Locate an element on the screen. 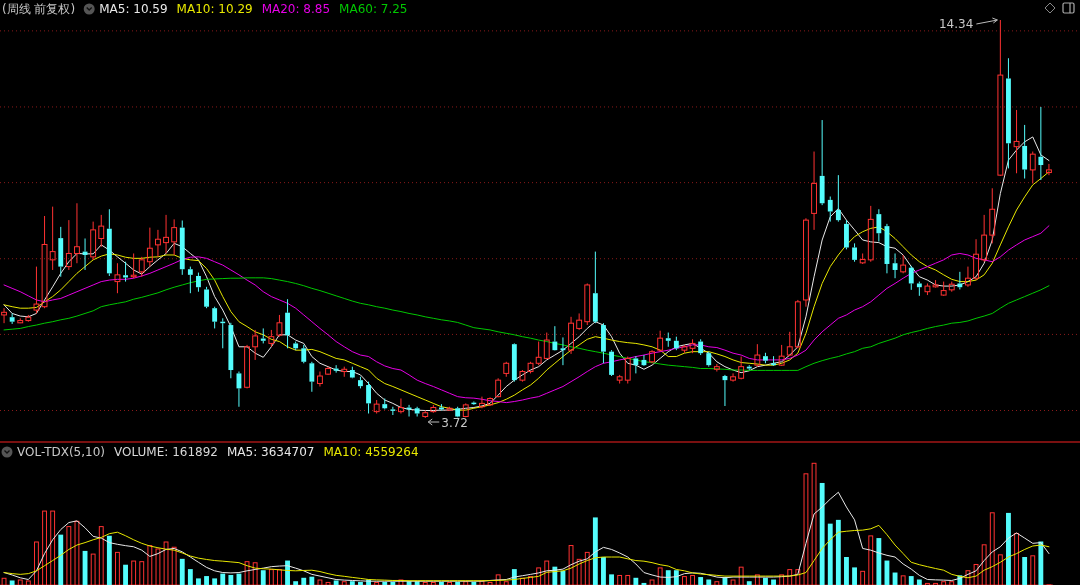 This screenshot has width=1080, height=585. annotation: 14.34 is located at coordinates (956, 24).